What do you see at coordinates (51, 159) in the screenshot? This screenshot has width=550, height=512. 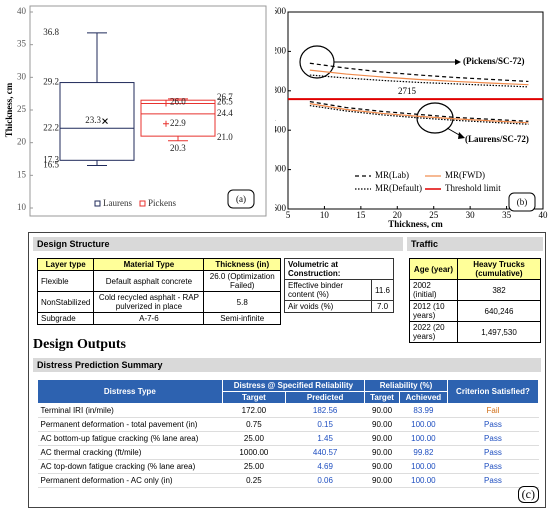 I see `value-label: 17.3` at bounding box center [51, 159].